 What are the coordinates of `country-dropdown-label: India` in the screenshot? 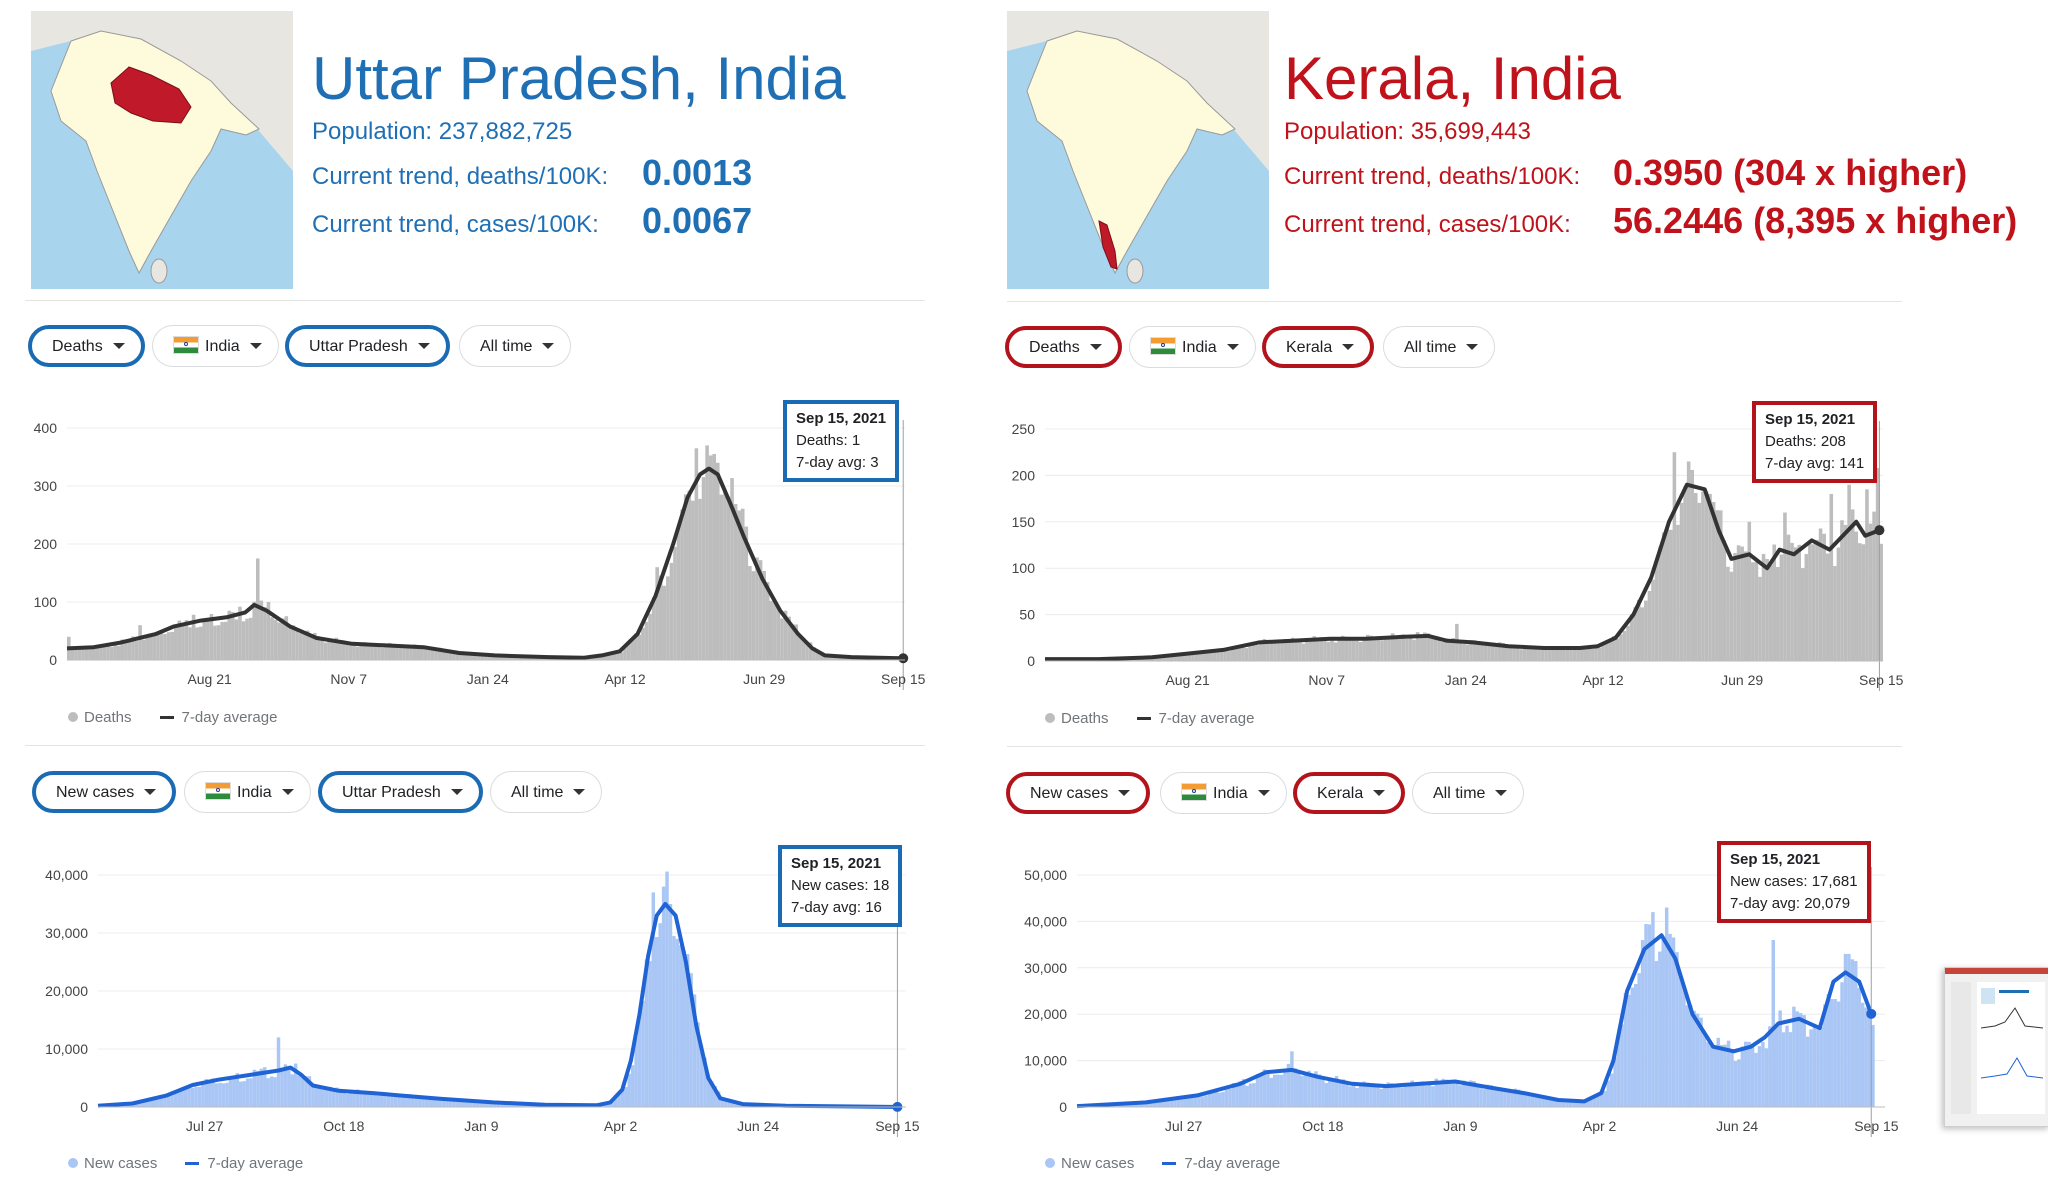 It's located at (254, 792).